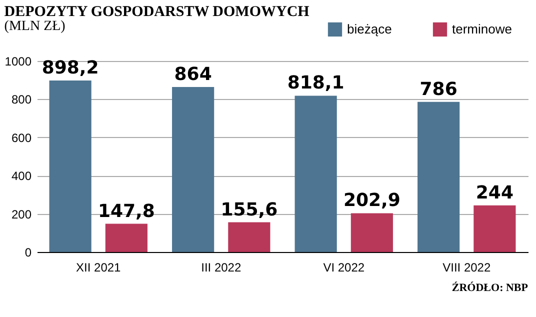  I want to click on y-tick-label: 800, so click(21, 99).